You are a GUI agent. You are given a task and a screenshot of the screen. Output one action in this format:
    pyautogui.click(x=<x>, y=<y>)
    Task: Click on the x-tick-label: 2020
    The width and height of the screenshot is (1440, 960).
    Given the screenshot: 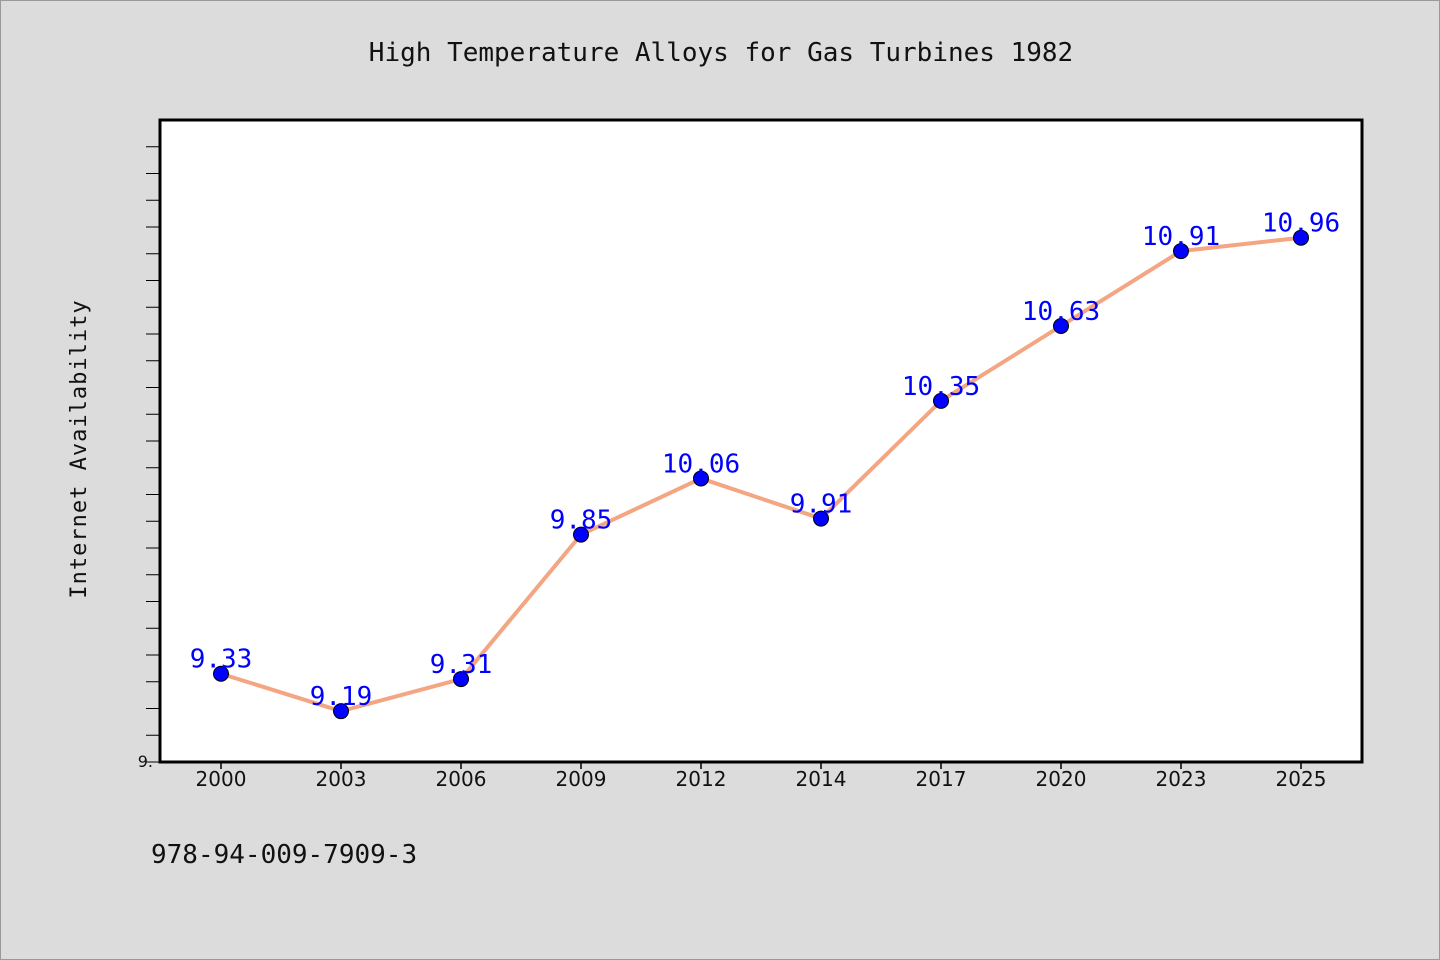 What is the action you would take?
    pyautogui.click(x=1061, y=779)
    